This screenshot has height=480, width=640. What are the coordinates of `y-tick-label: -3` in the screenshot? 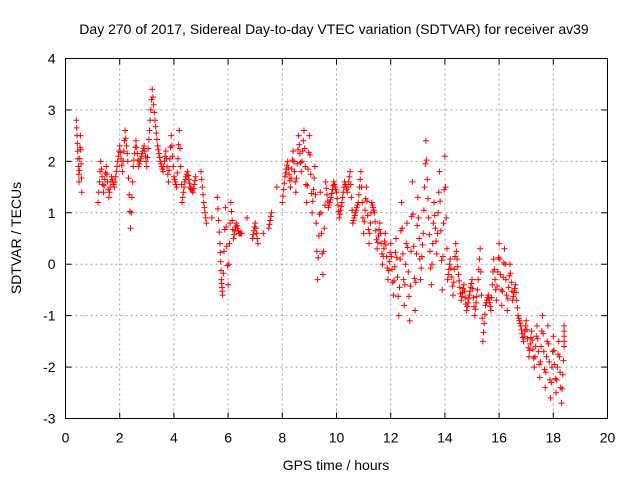 It's located at (49, 419).